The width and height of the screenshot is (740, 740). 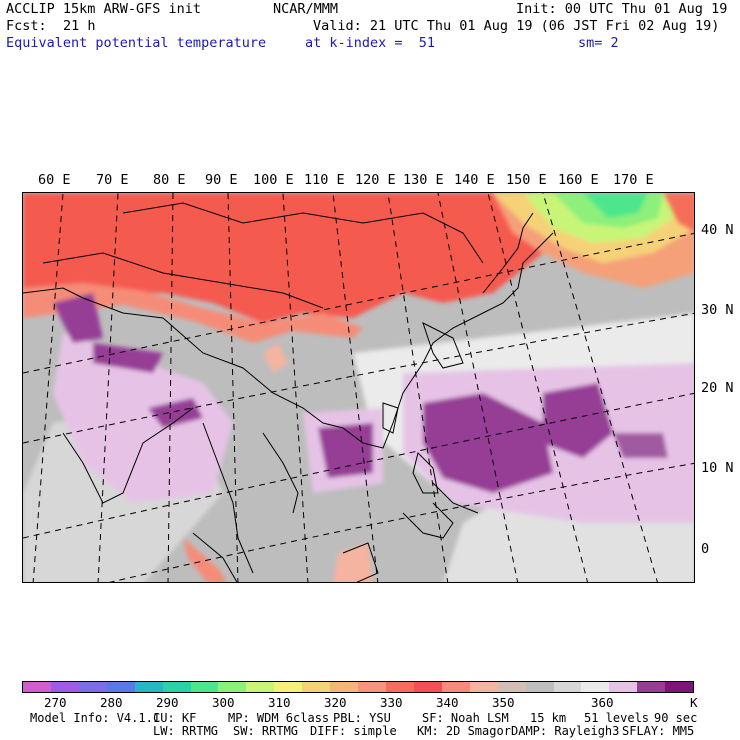 What do you see at coordinates (169, 180) in the screenshot?
I see `lon-label: 80 E` at bounding box center [169, 180].